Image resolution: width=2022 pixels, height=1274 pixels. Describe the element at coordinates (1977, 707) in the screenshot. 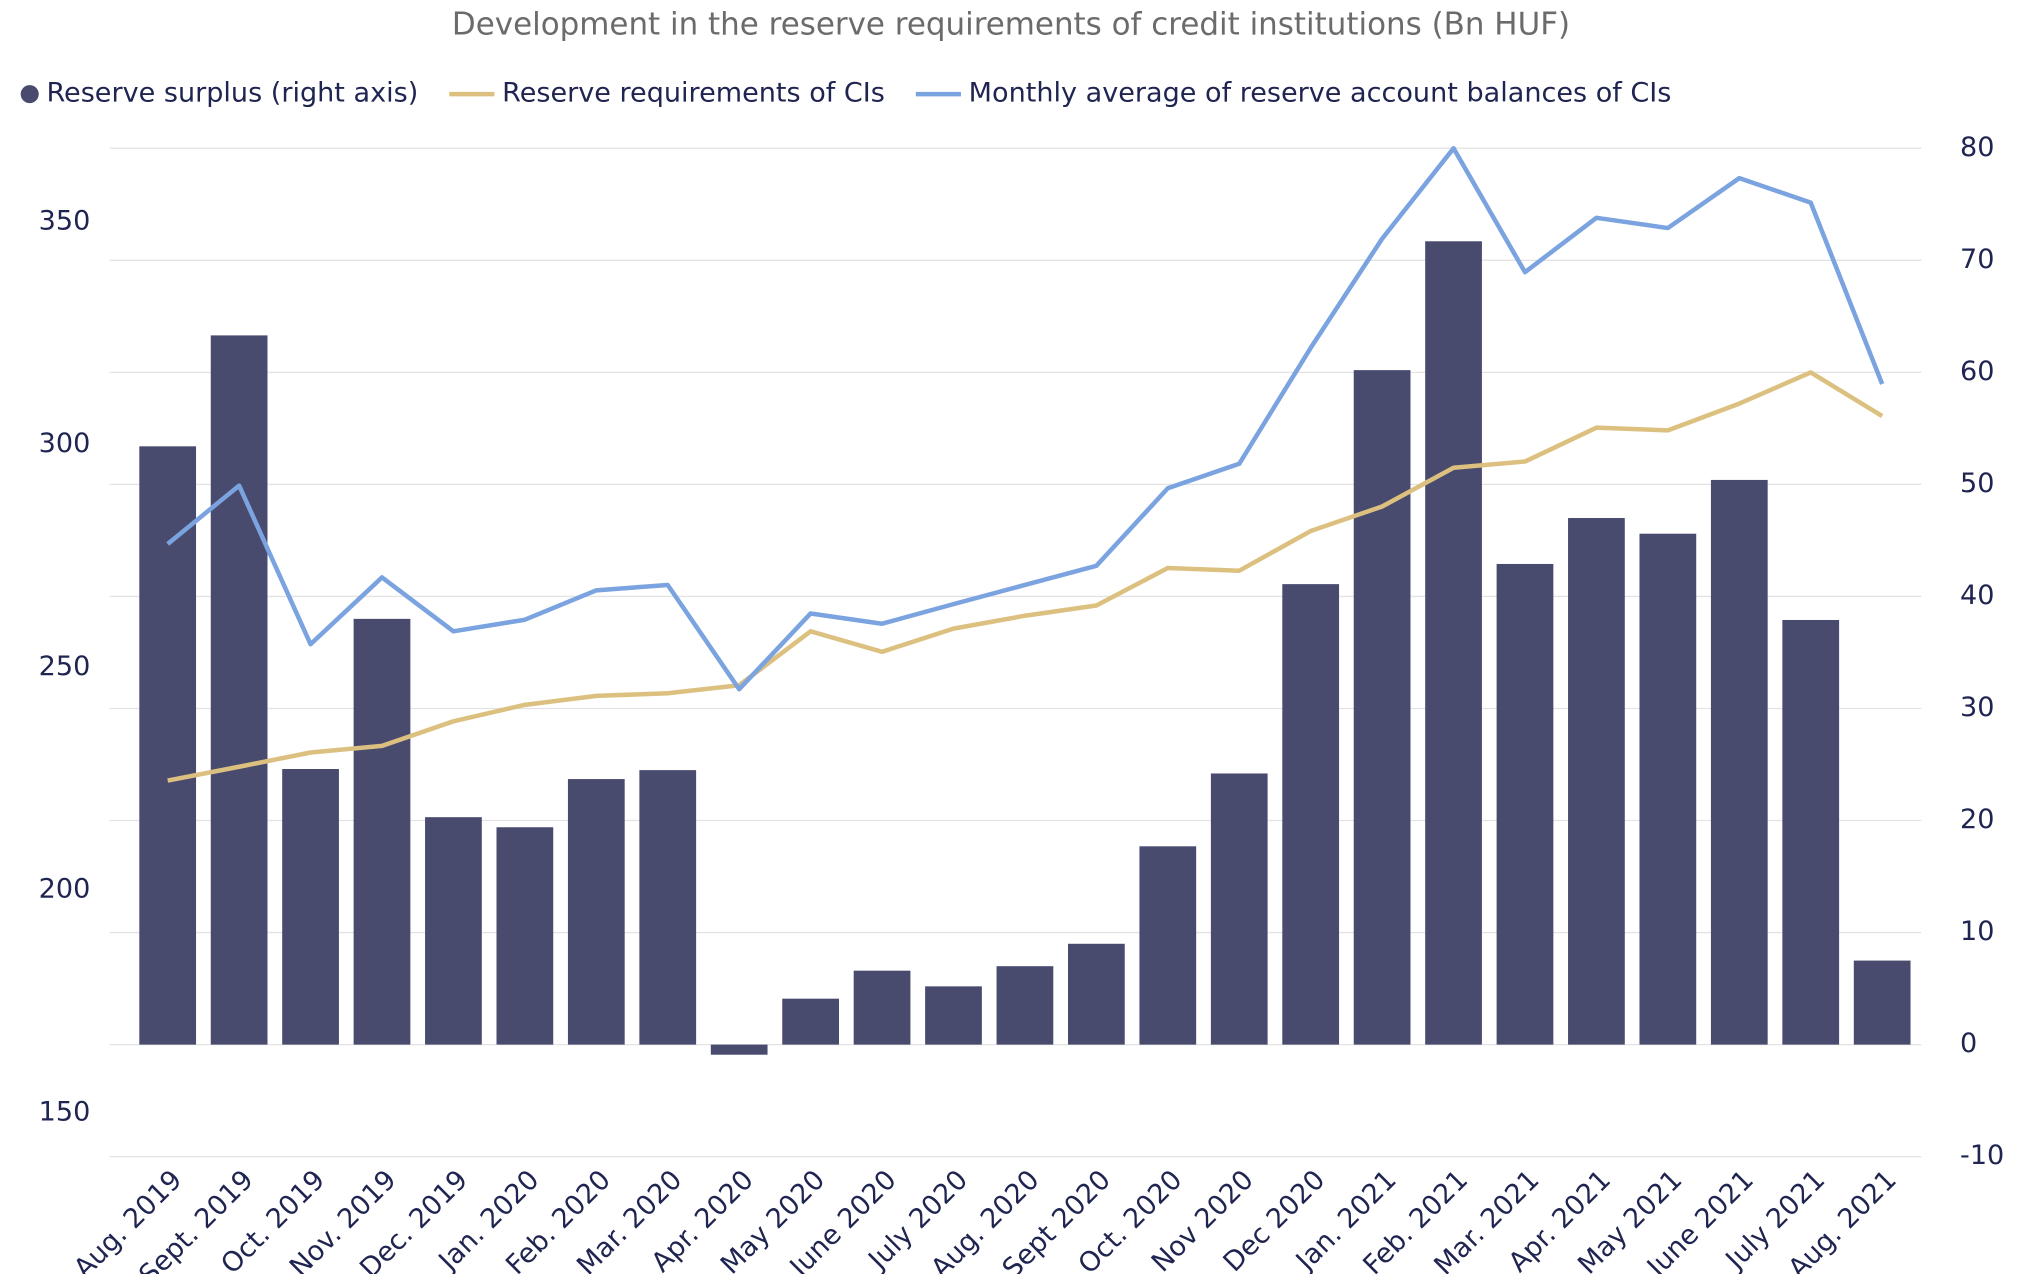

I see `y2-tick-label: 30` at that location.